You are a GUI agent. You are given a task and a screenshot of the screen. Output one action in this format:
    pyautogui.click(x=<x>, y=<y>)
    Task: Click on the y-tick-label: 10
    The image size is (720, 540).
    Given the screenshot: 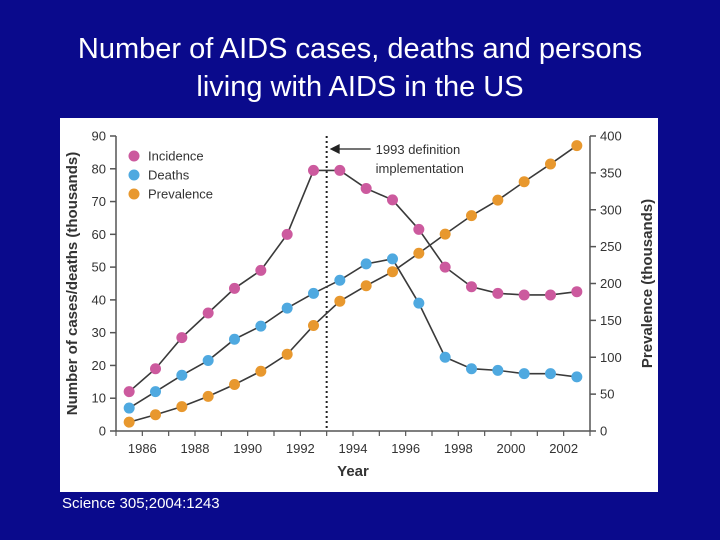 What is the action you would take?
    pyautogui.click(x=99, y=398)
    